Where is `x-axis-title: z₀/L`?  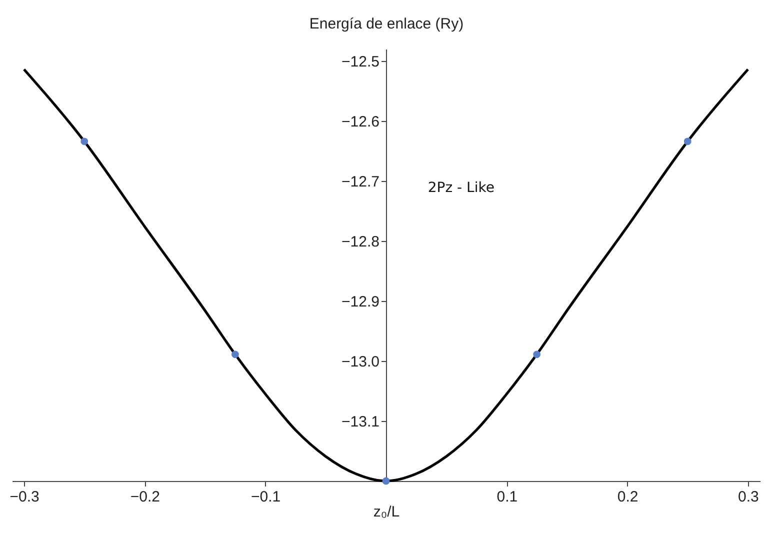 x-axis-title: z₀/L is located at coordinates (386, 512).